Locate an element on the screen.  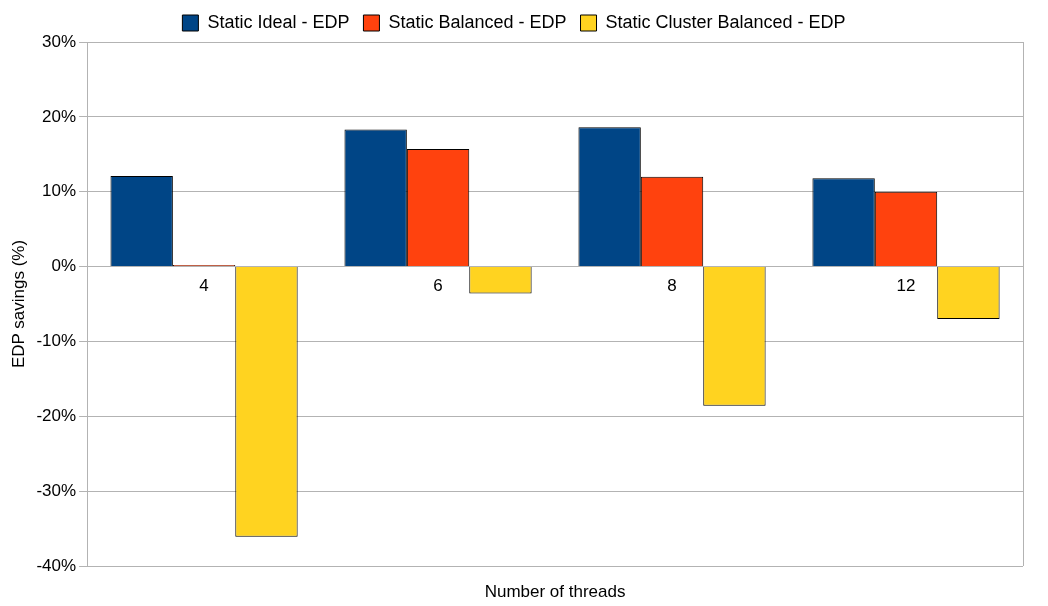
x-axis-title: Number of threads is located at coordinates (555, 591).